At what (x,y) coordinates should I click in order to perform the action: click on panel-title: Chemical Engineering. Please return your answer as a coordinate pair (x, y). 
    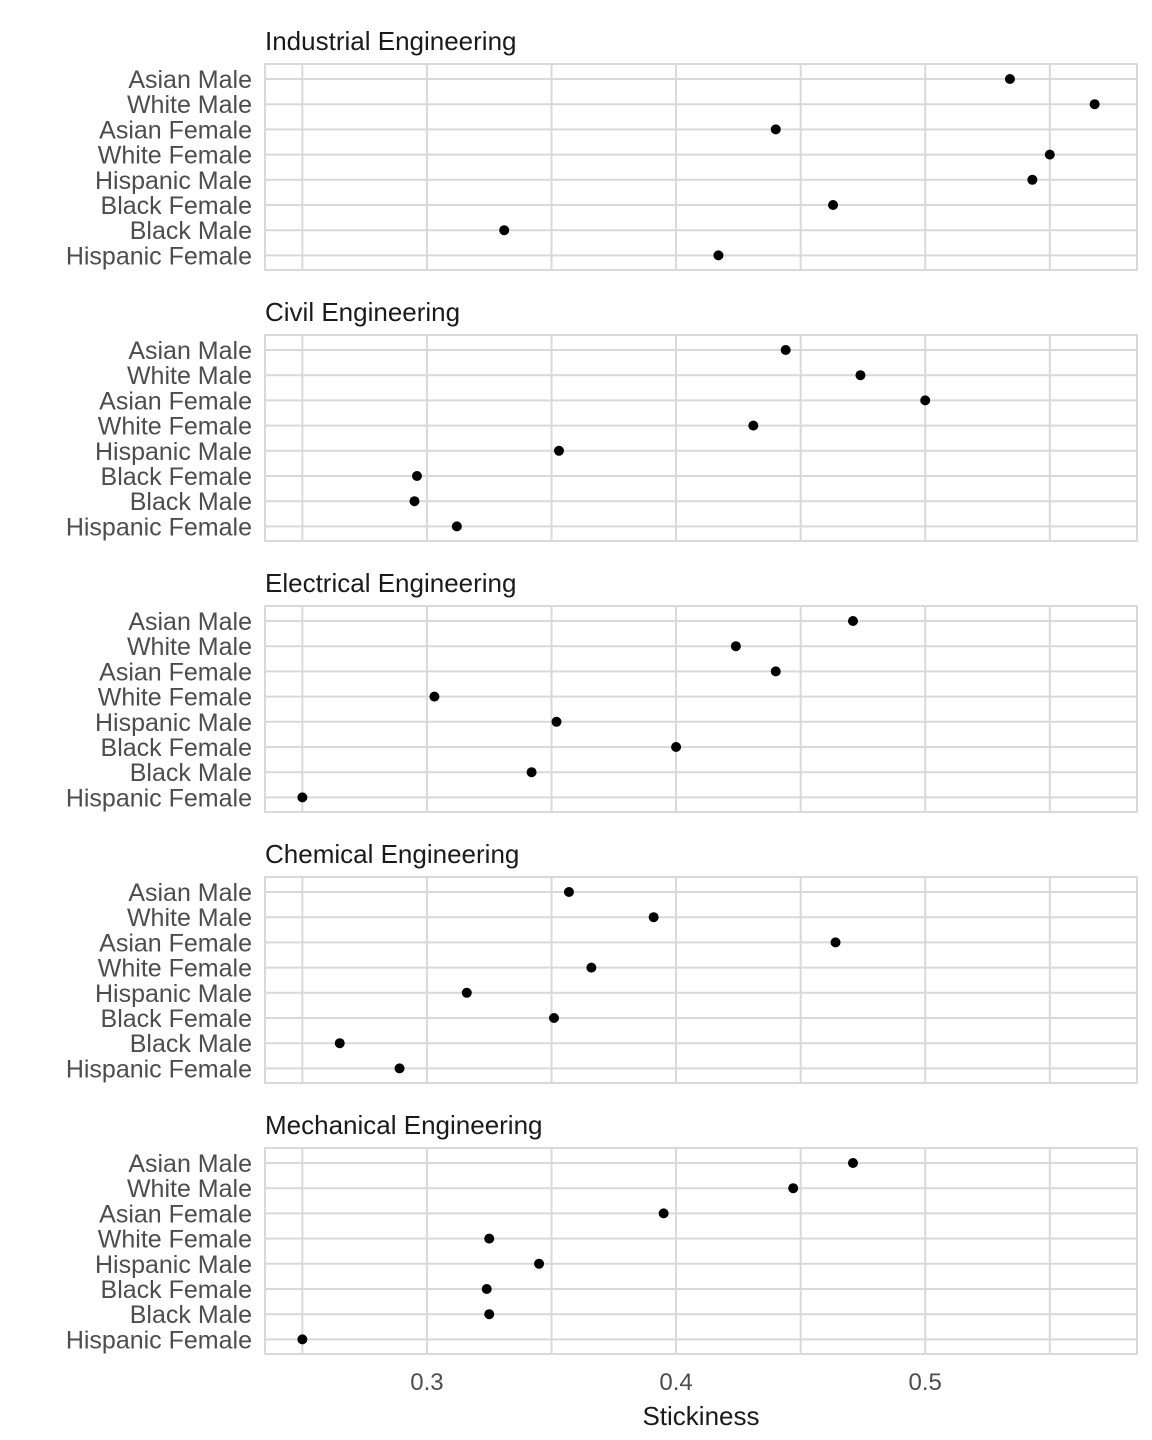
    Looking at the image, I should click on (392, 854).